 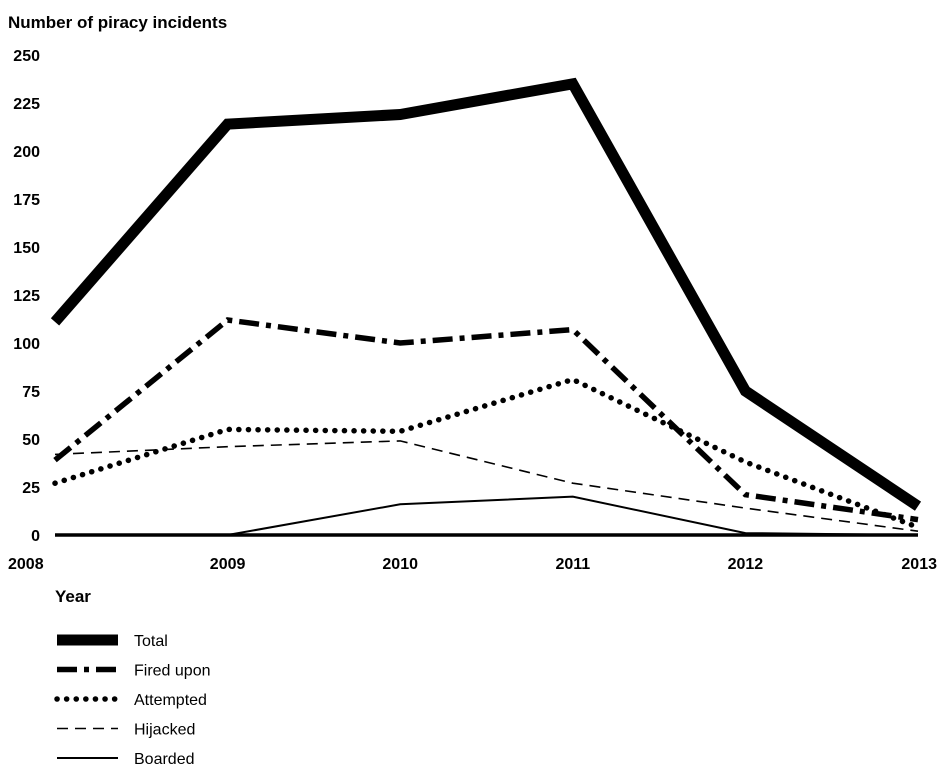 What do you see at coordinates (26, 104) in the screenshot?
I see `y-tick-label: 225` at bounding box center [26, 104].